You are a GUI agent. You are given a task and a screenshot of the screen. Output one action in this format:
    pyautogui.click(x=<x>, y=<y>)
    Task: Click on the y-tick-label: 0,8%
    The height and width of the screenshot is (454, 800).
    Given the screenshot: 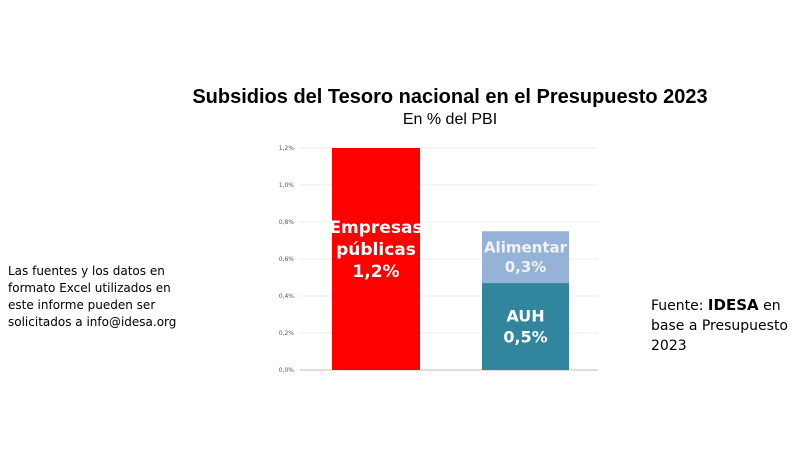 What is the action you would take?
    pyautogui.click(x=287, y=222)
    